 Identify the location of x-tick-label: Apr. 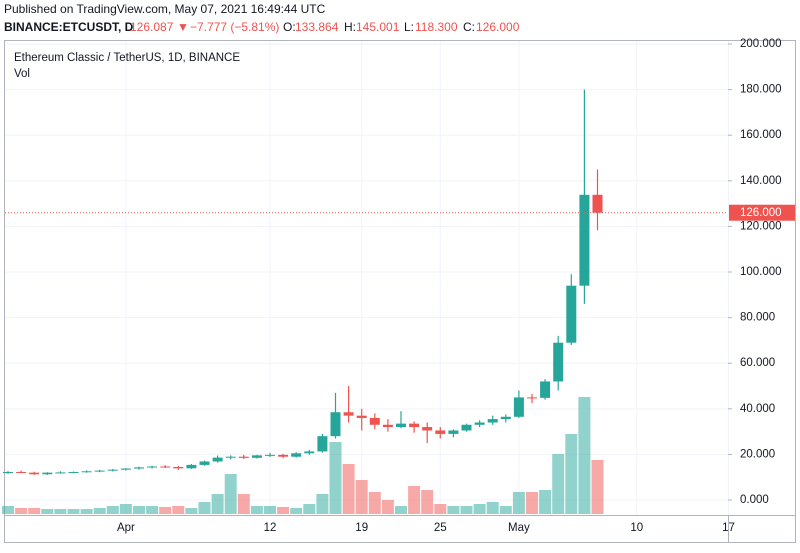
(126, 528).